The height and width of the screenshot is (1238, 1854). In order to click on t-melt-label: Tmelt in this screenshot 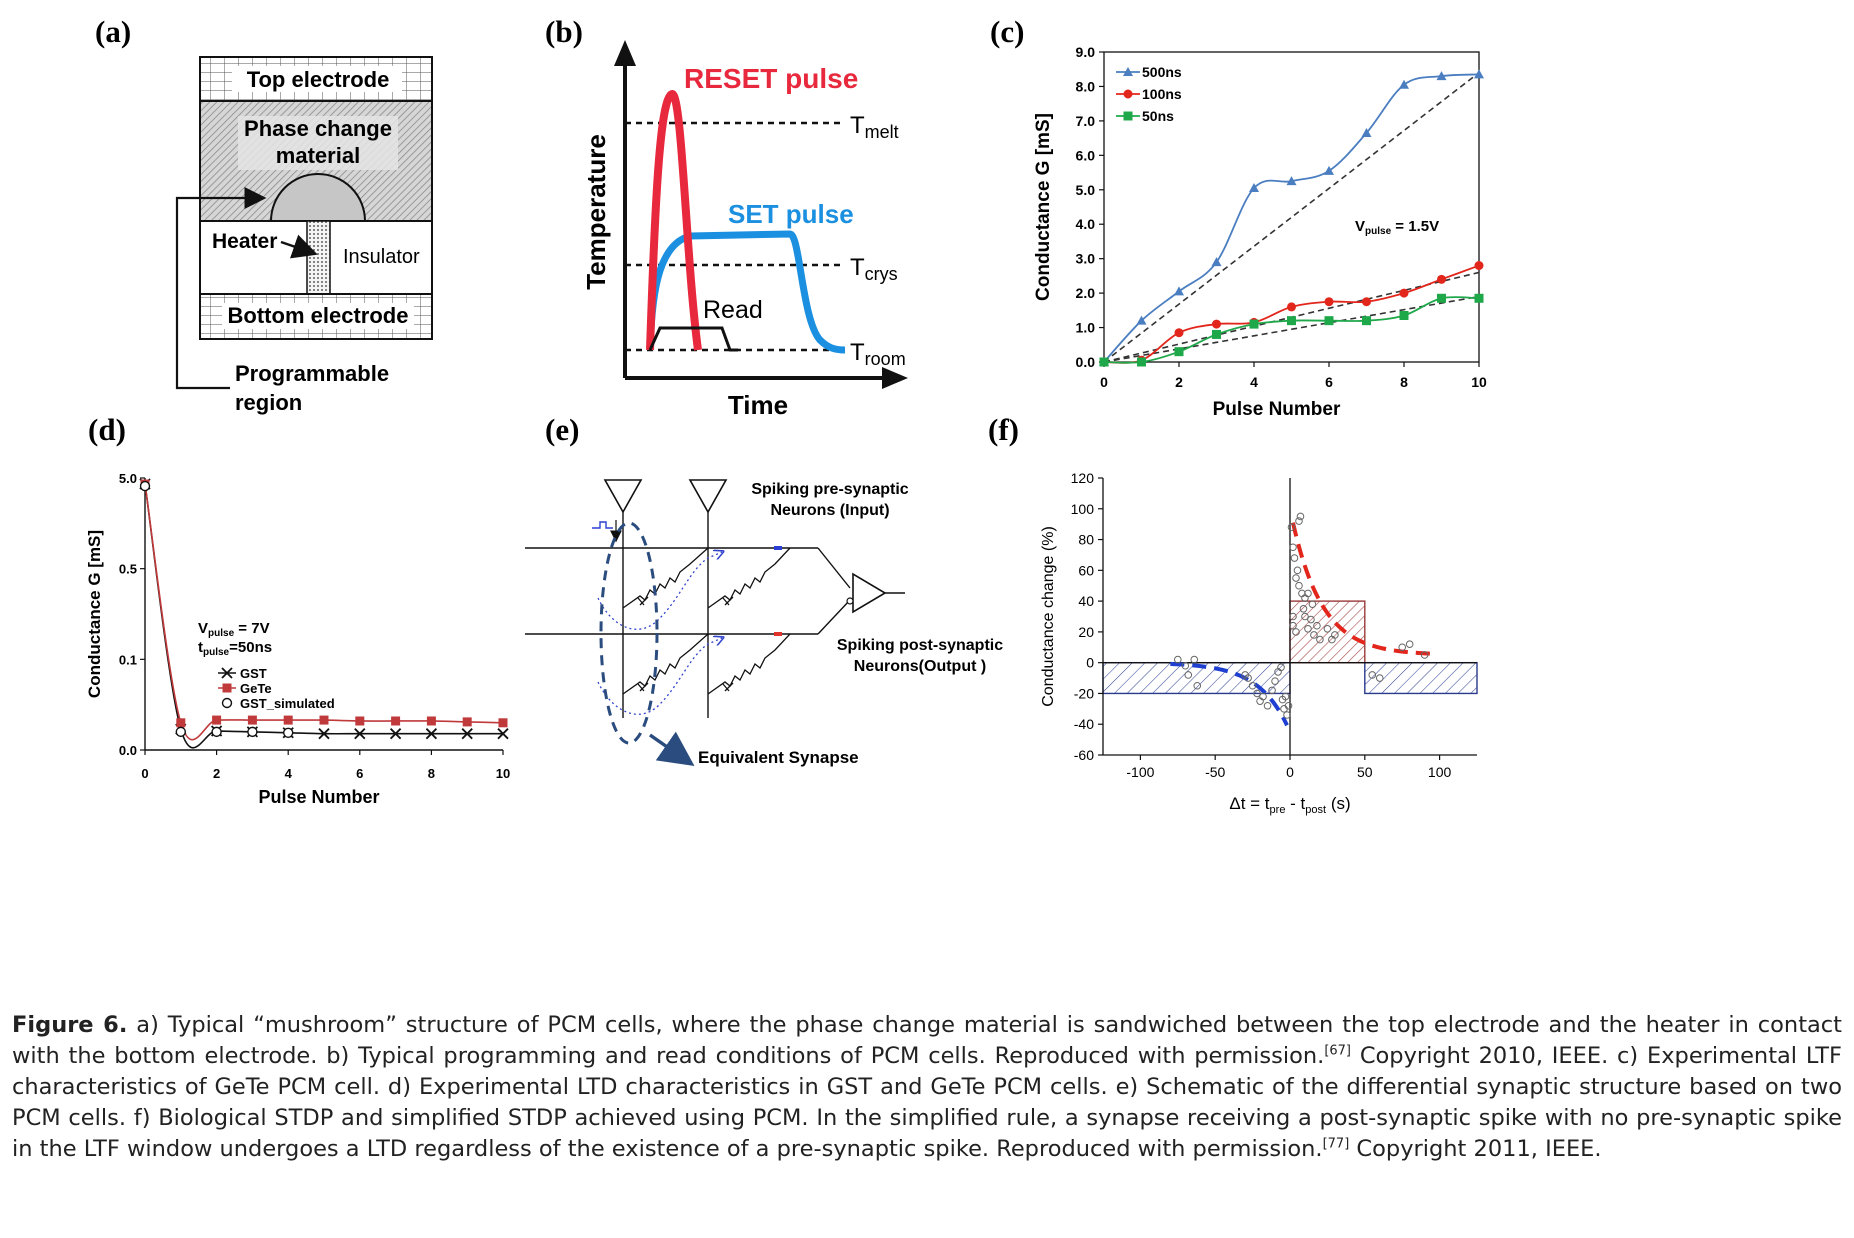, I will do `click(874, 127)`.